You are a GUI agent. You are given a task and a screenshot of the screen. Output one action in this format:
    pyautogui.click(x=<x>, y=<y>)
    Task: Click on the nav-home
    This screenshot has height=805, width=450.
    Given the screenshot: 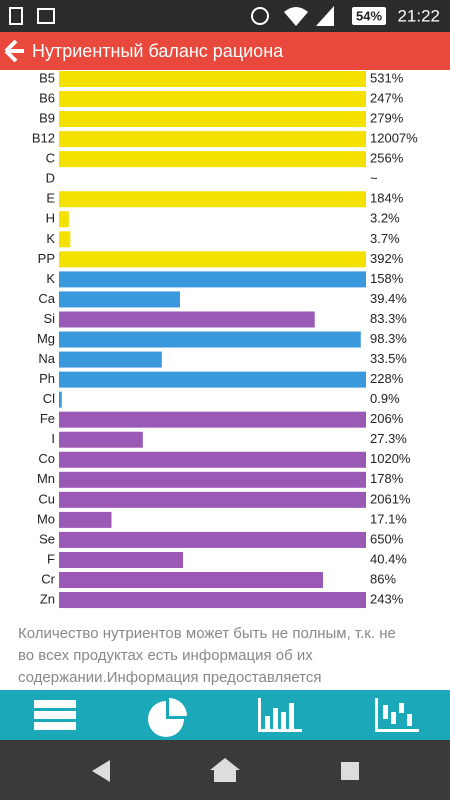 What is the action you would take?
    pyautogui.click(x=225, y=770)
    